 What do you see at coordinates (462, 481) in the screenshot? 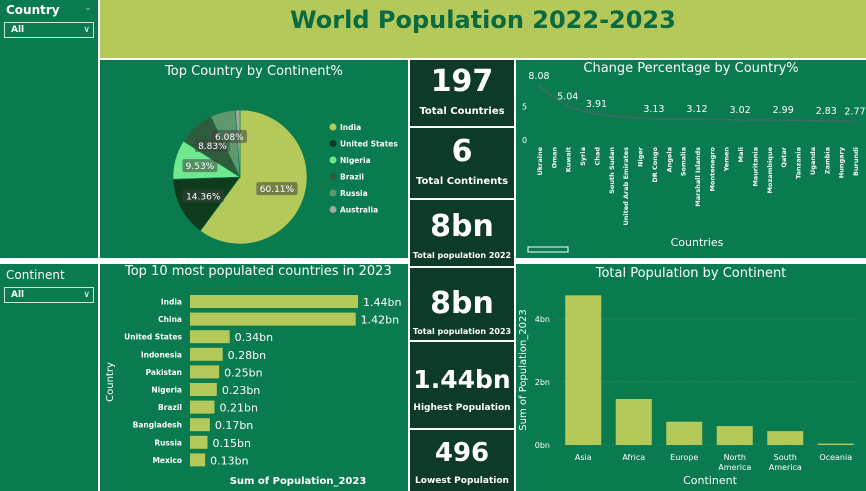
I see `kpi-lowest-population-label: Lowest Population` at bounding box center [462, 481].